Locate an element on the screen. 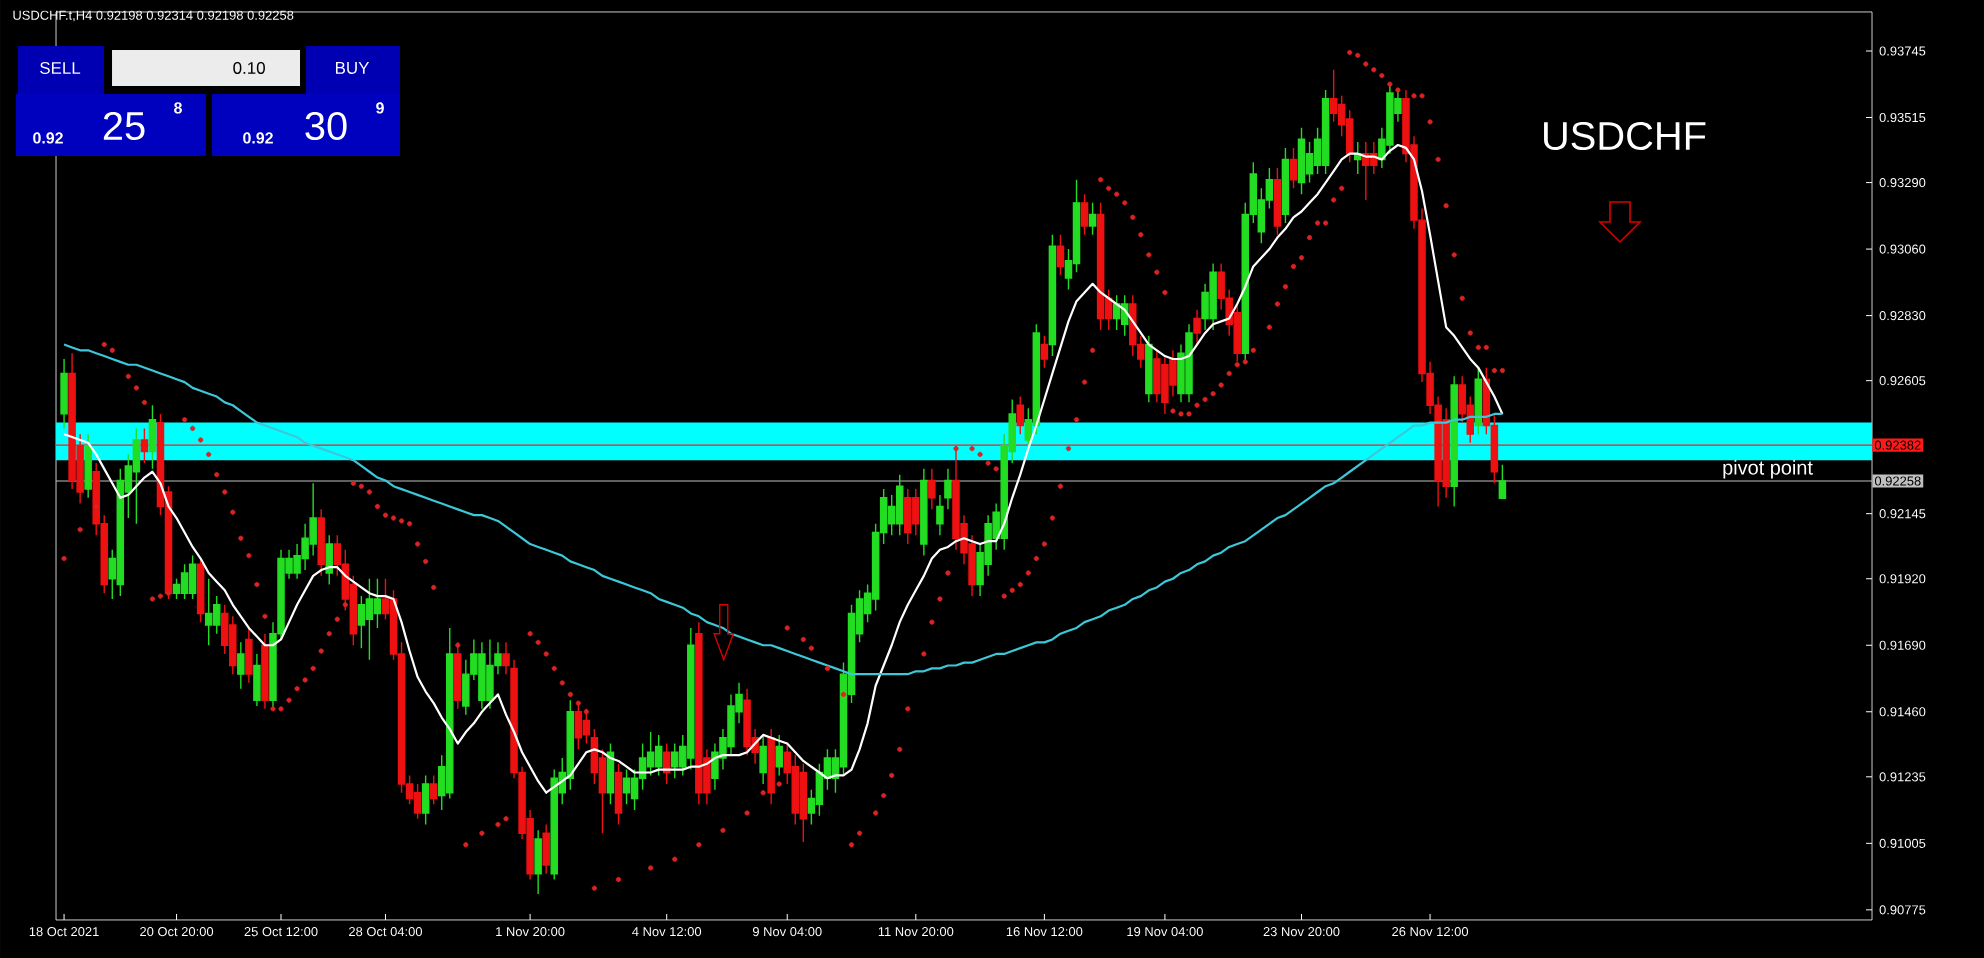  annotation: pivot point is located at coordinates (1768, 469).